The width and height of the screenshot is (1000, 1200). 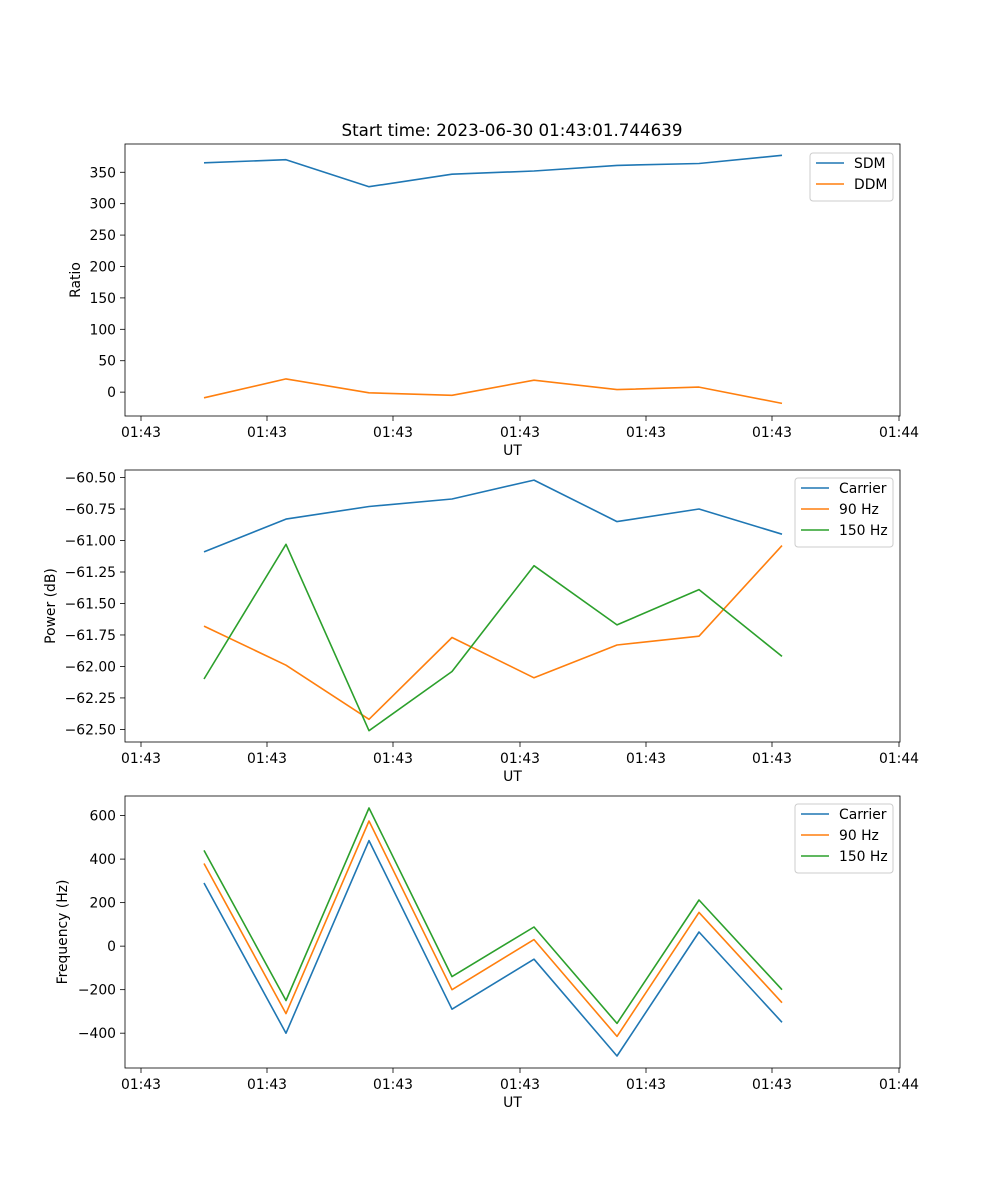 I want to click on y-tick-label: −61.50, so click(x=90, y=604).